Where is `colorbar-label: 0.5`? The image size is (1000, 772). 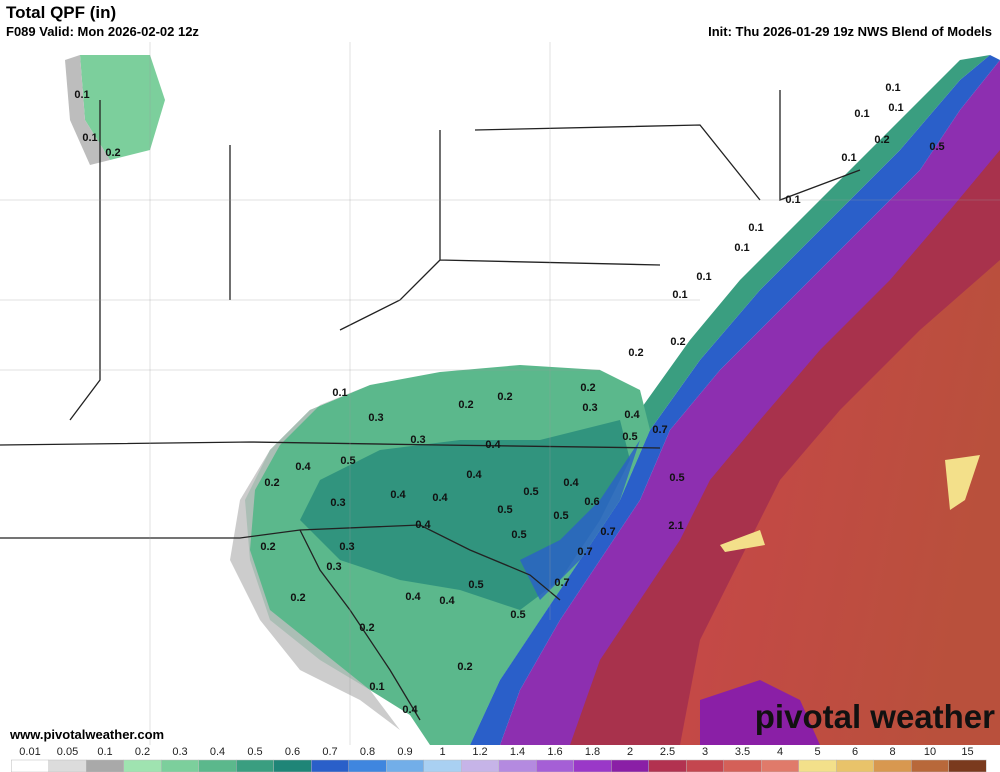 colorbar-label: 0.5 is located at coordinates (254, 752).